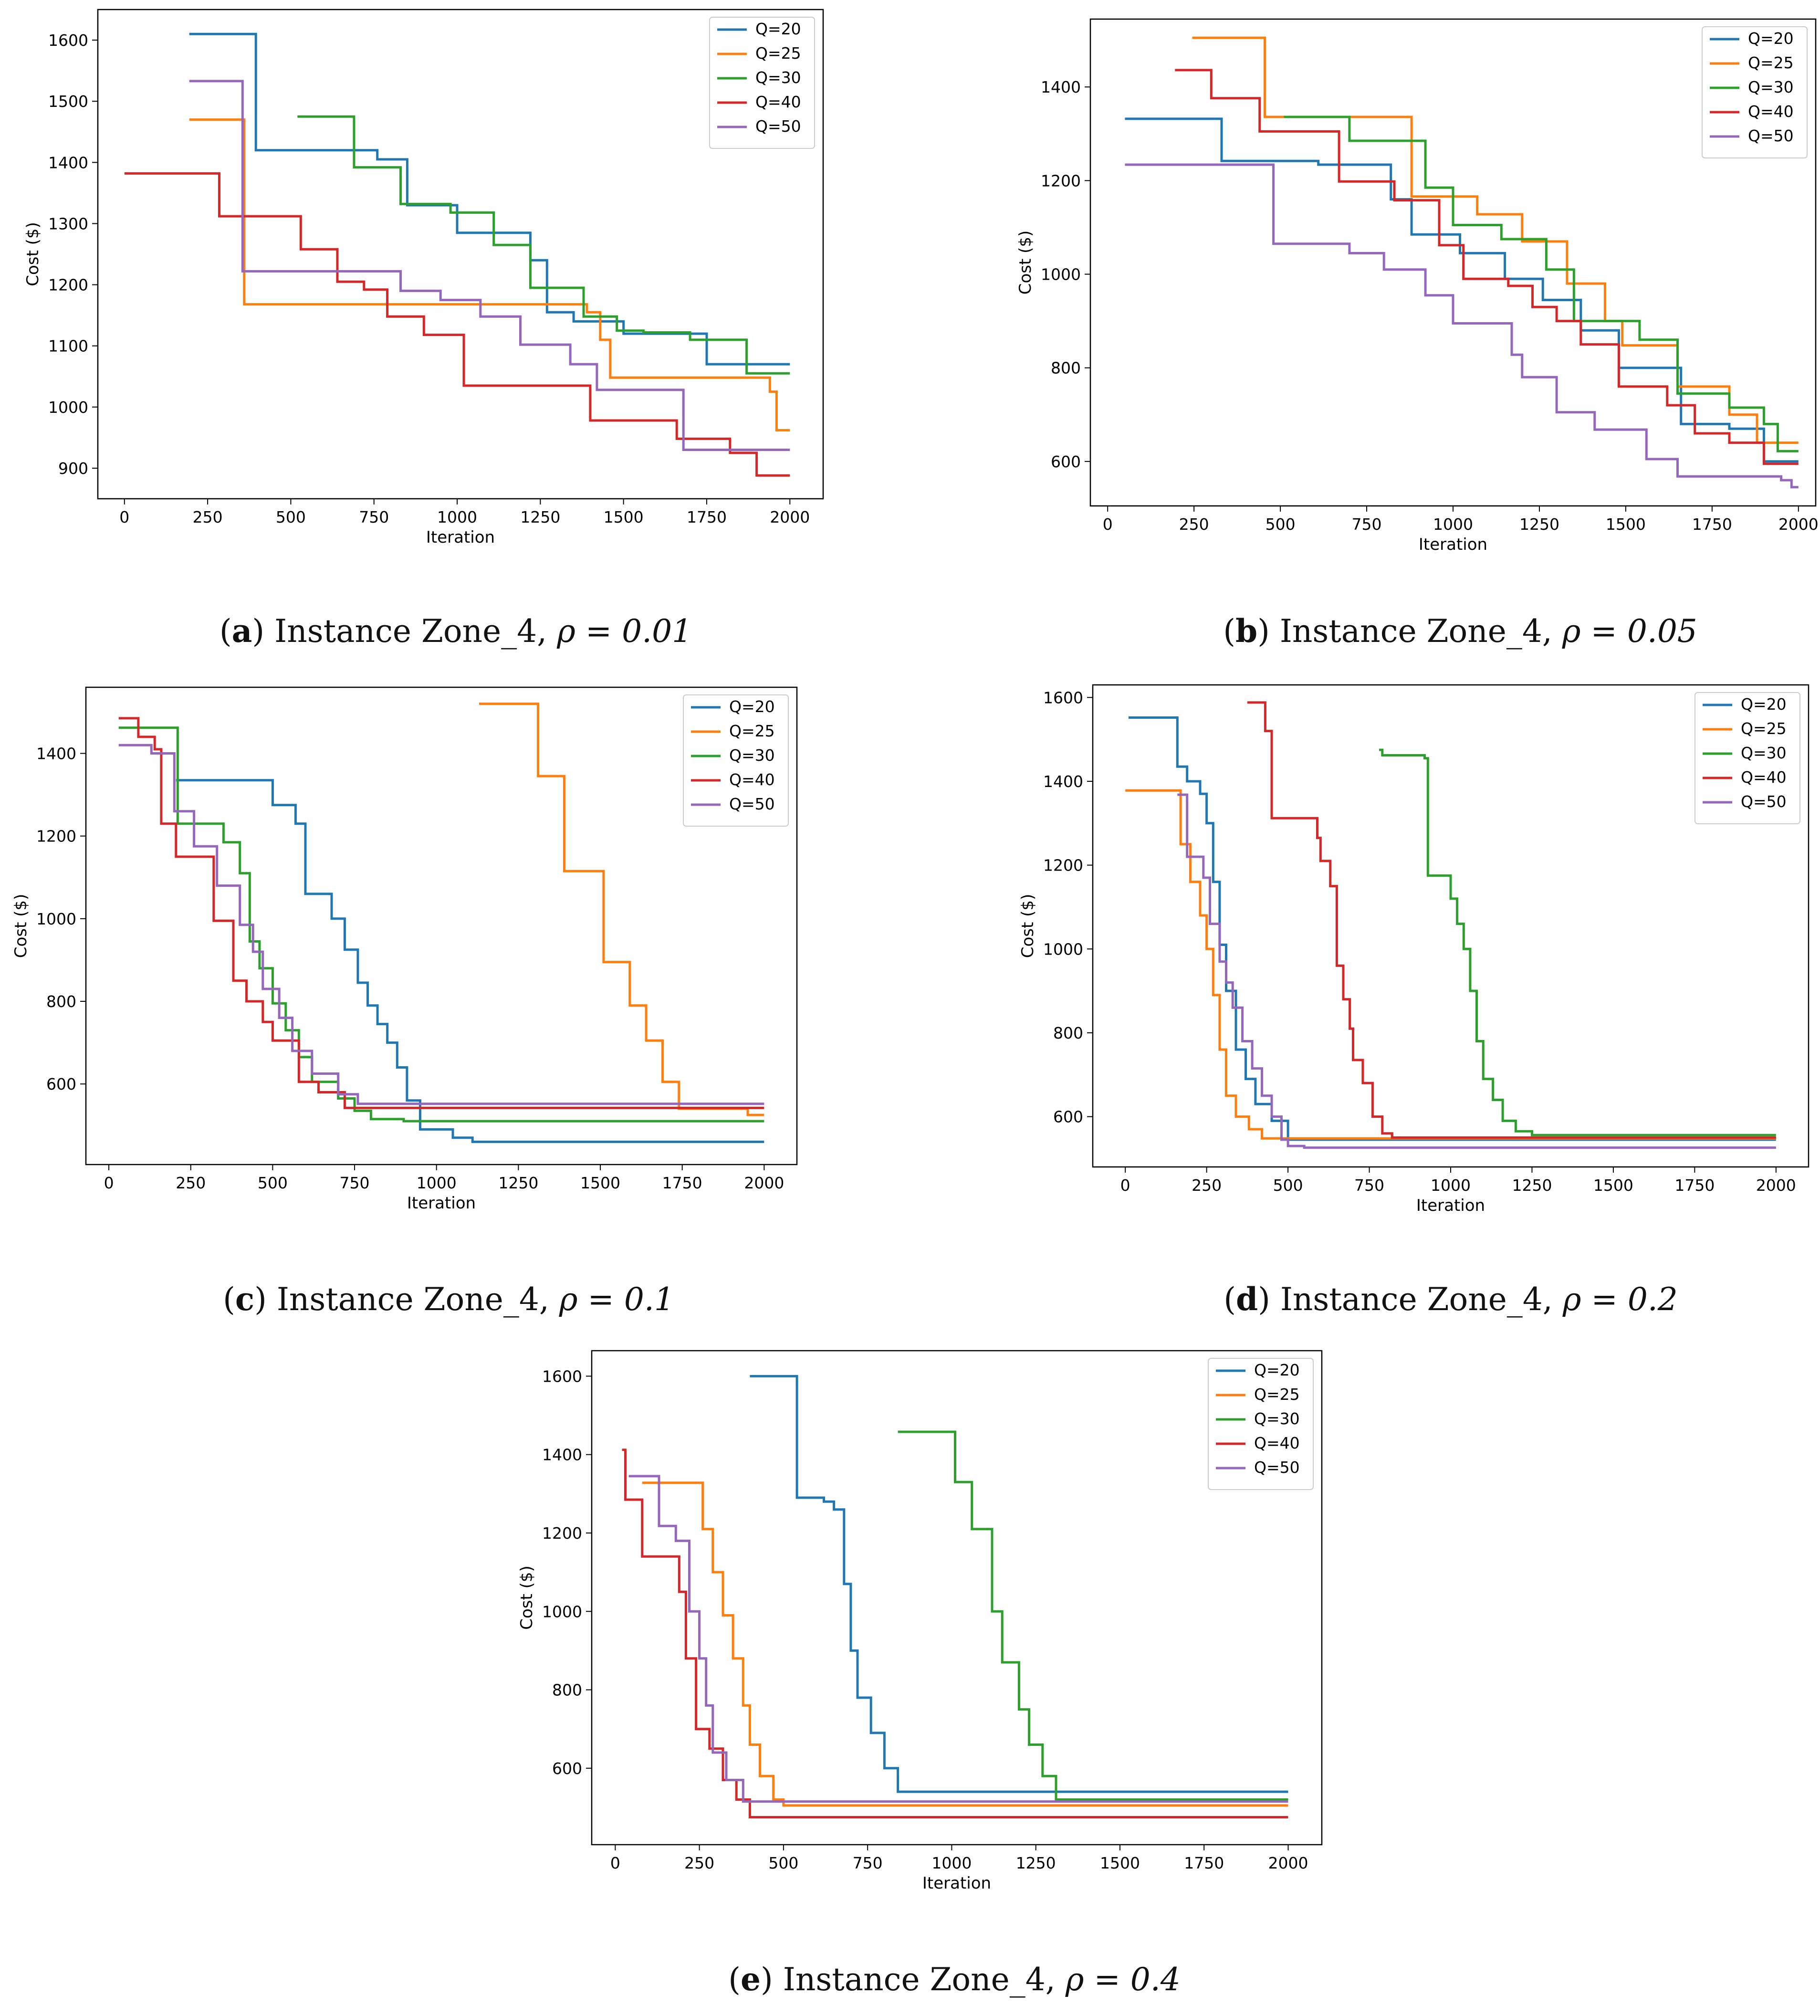 The image size is (1820, 2016). What do you see at coordinates (241, 631) in the screenshot?
I see `caption-letter: a` at bounding box center [241, 631].